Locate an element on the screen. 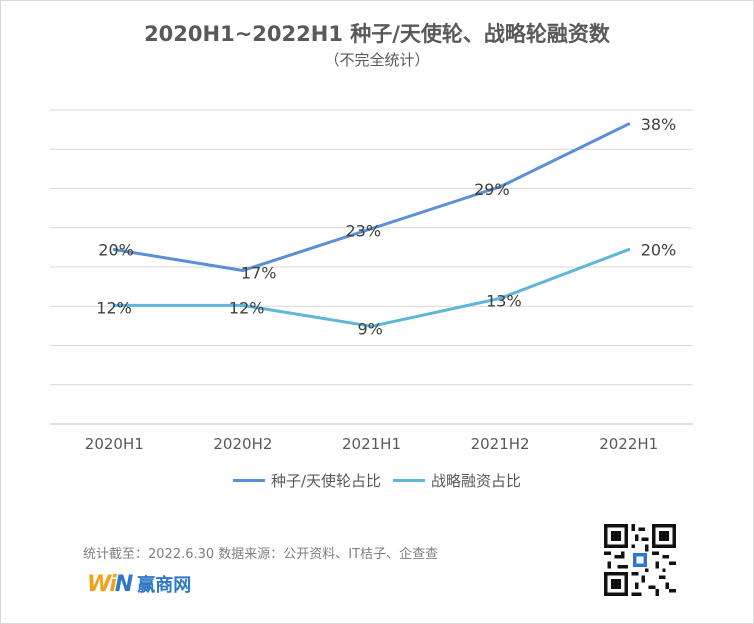  chart-legend: 种子/天使轮占比 战略融资占比 is located at coordinates (377, 480).